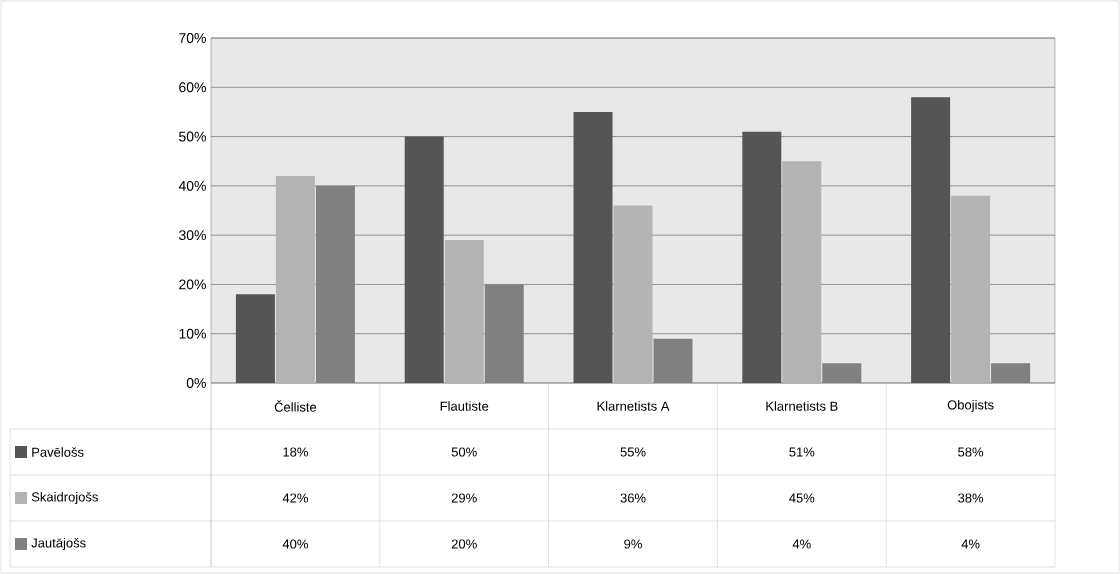 Image resolution: width=1120 pixels, height=574 pixels. What do you see at coordinates (196, 383) in the screenshot?
I see `y-tick-label: 0%` at bounding box center [196, 383].